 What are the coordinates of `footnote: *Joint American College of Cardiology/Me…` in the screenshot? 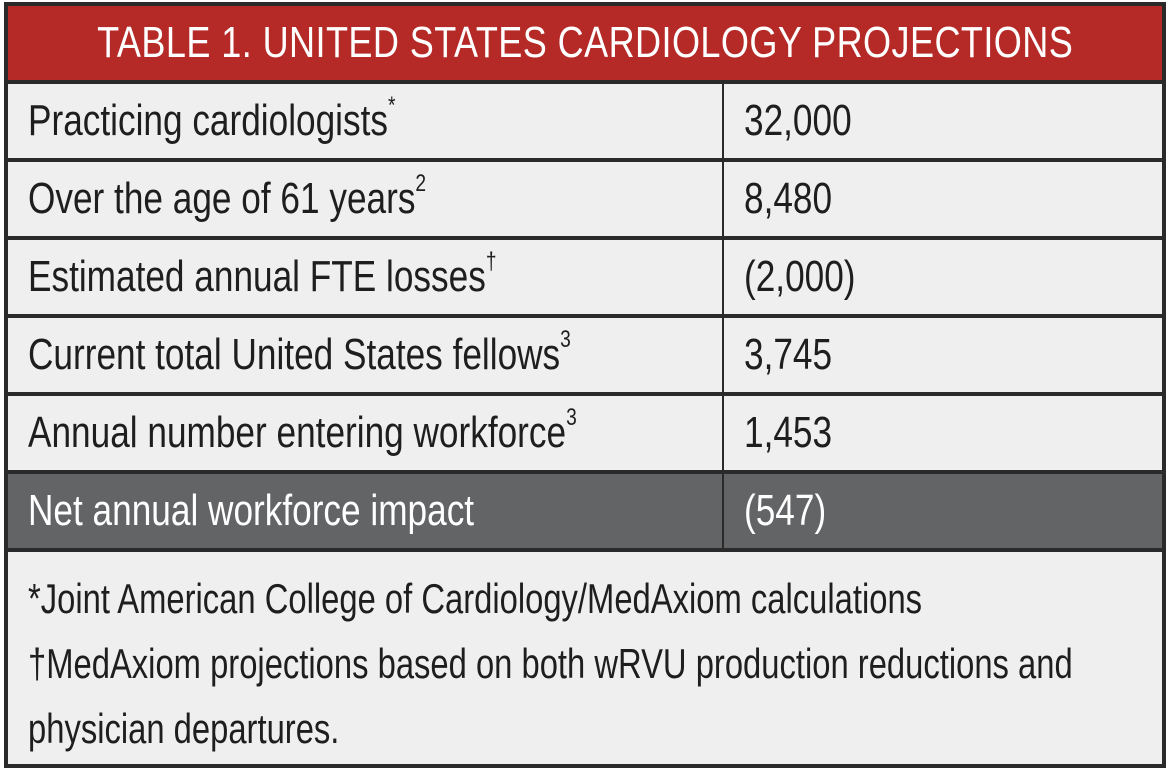 It's located at (585, 598).